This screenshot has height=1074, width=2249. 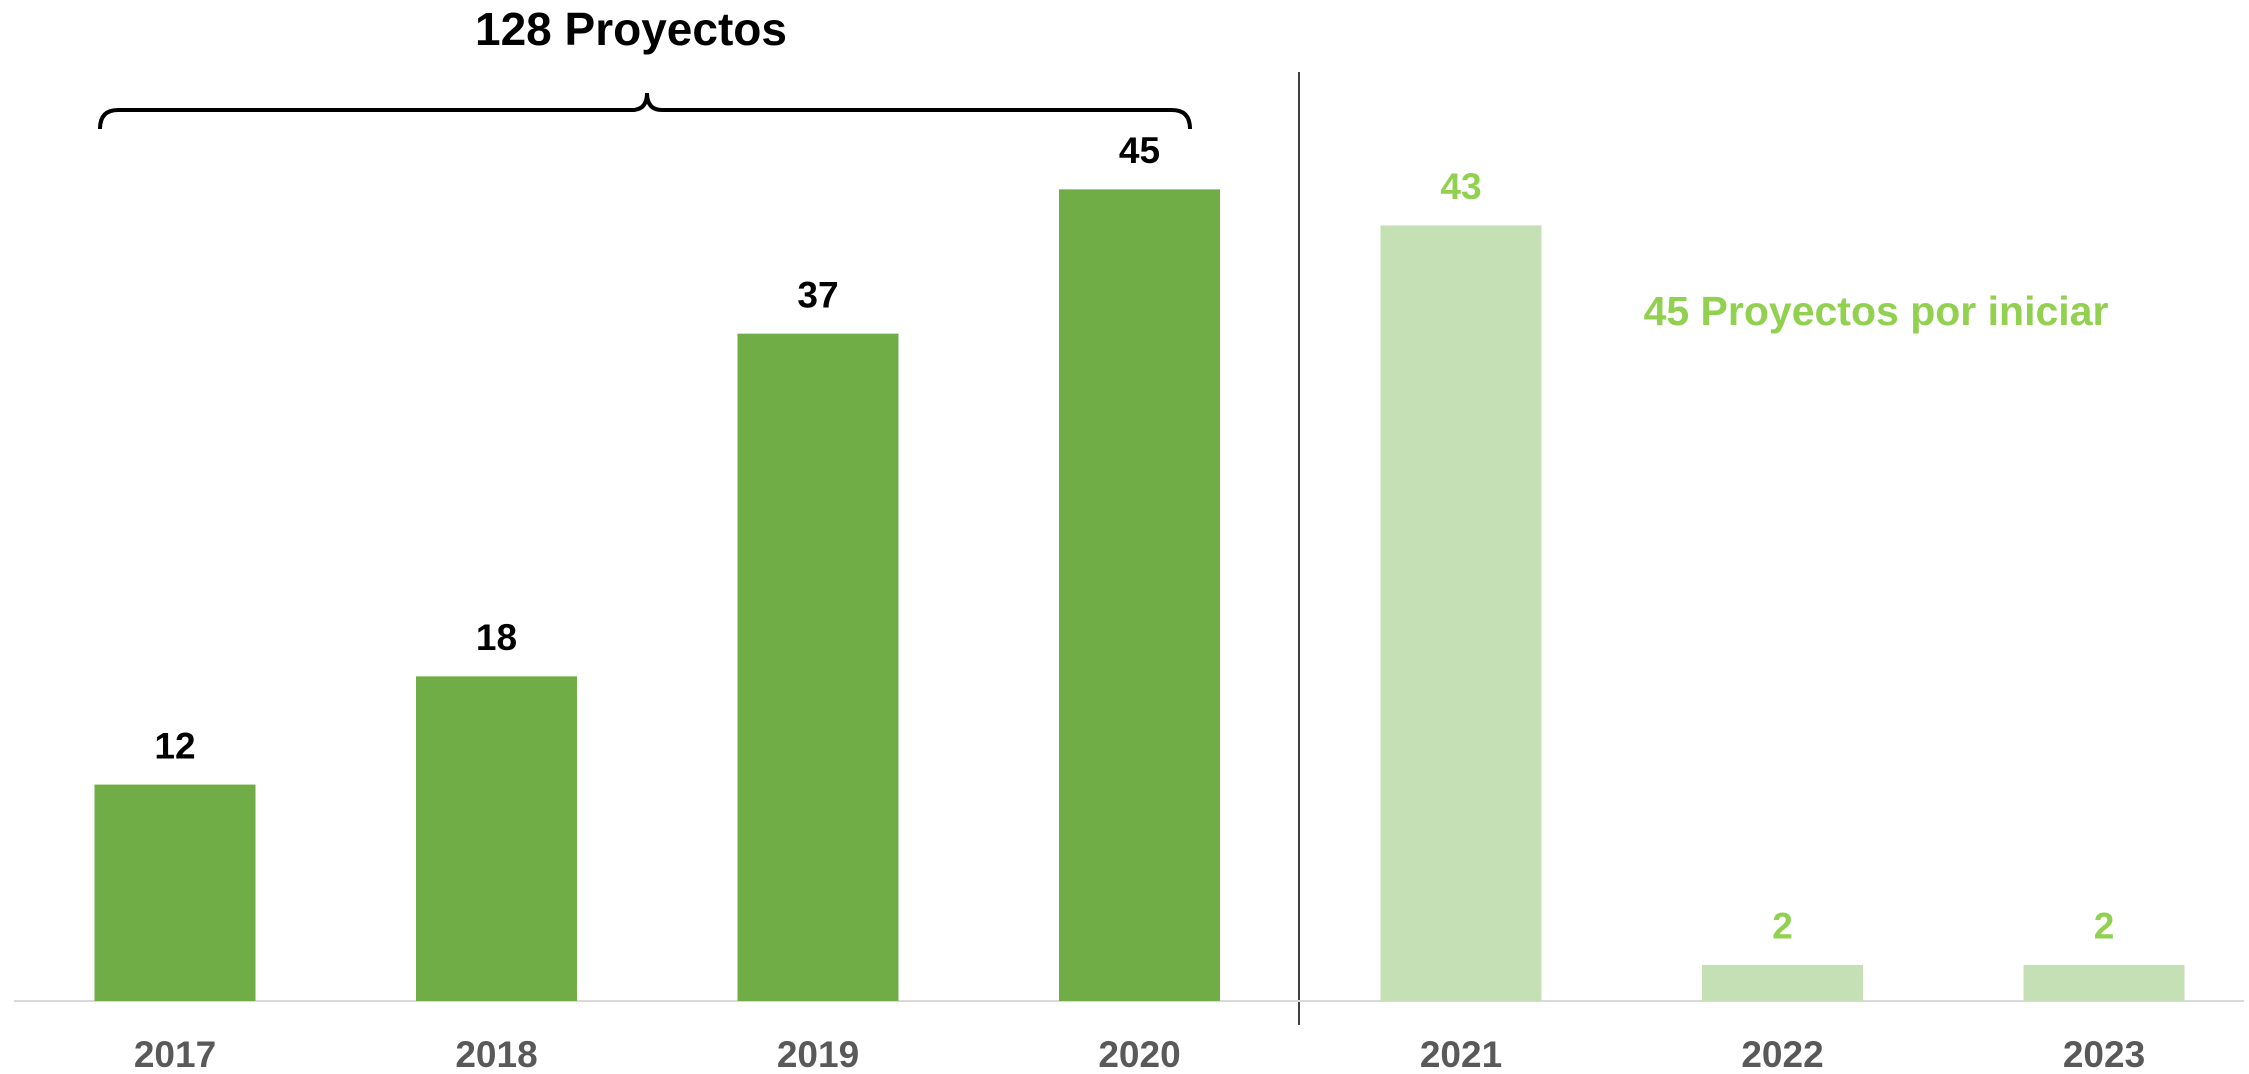 What do you see at coordinates (1782, 1054) in the screenshot?
I see `x-tick-label: 2022` at bounding box center [1782, 1054].